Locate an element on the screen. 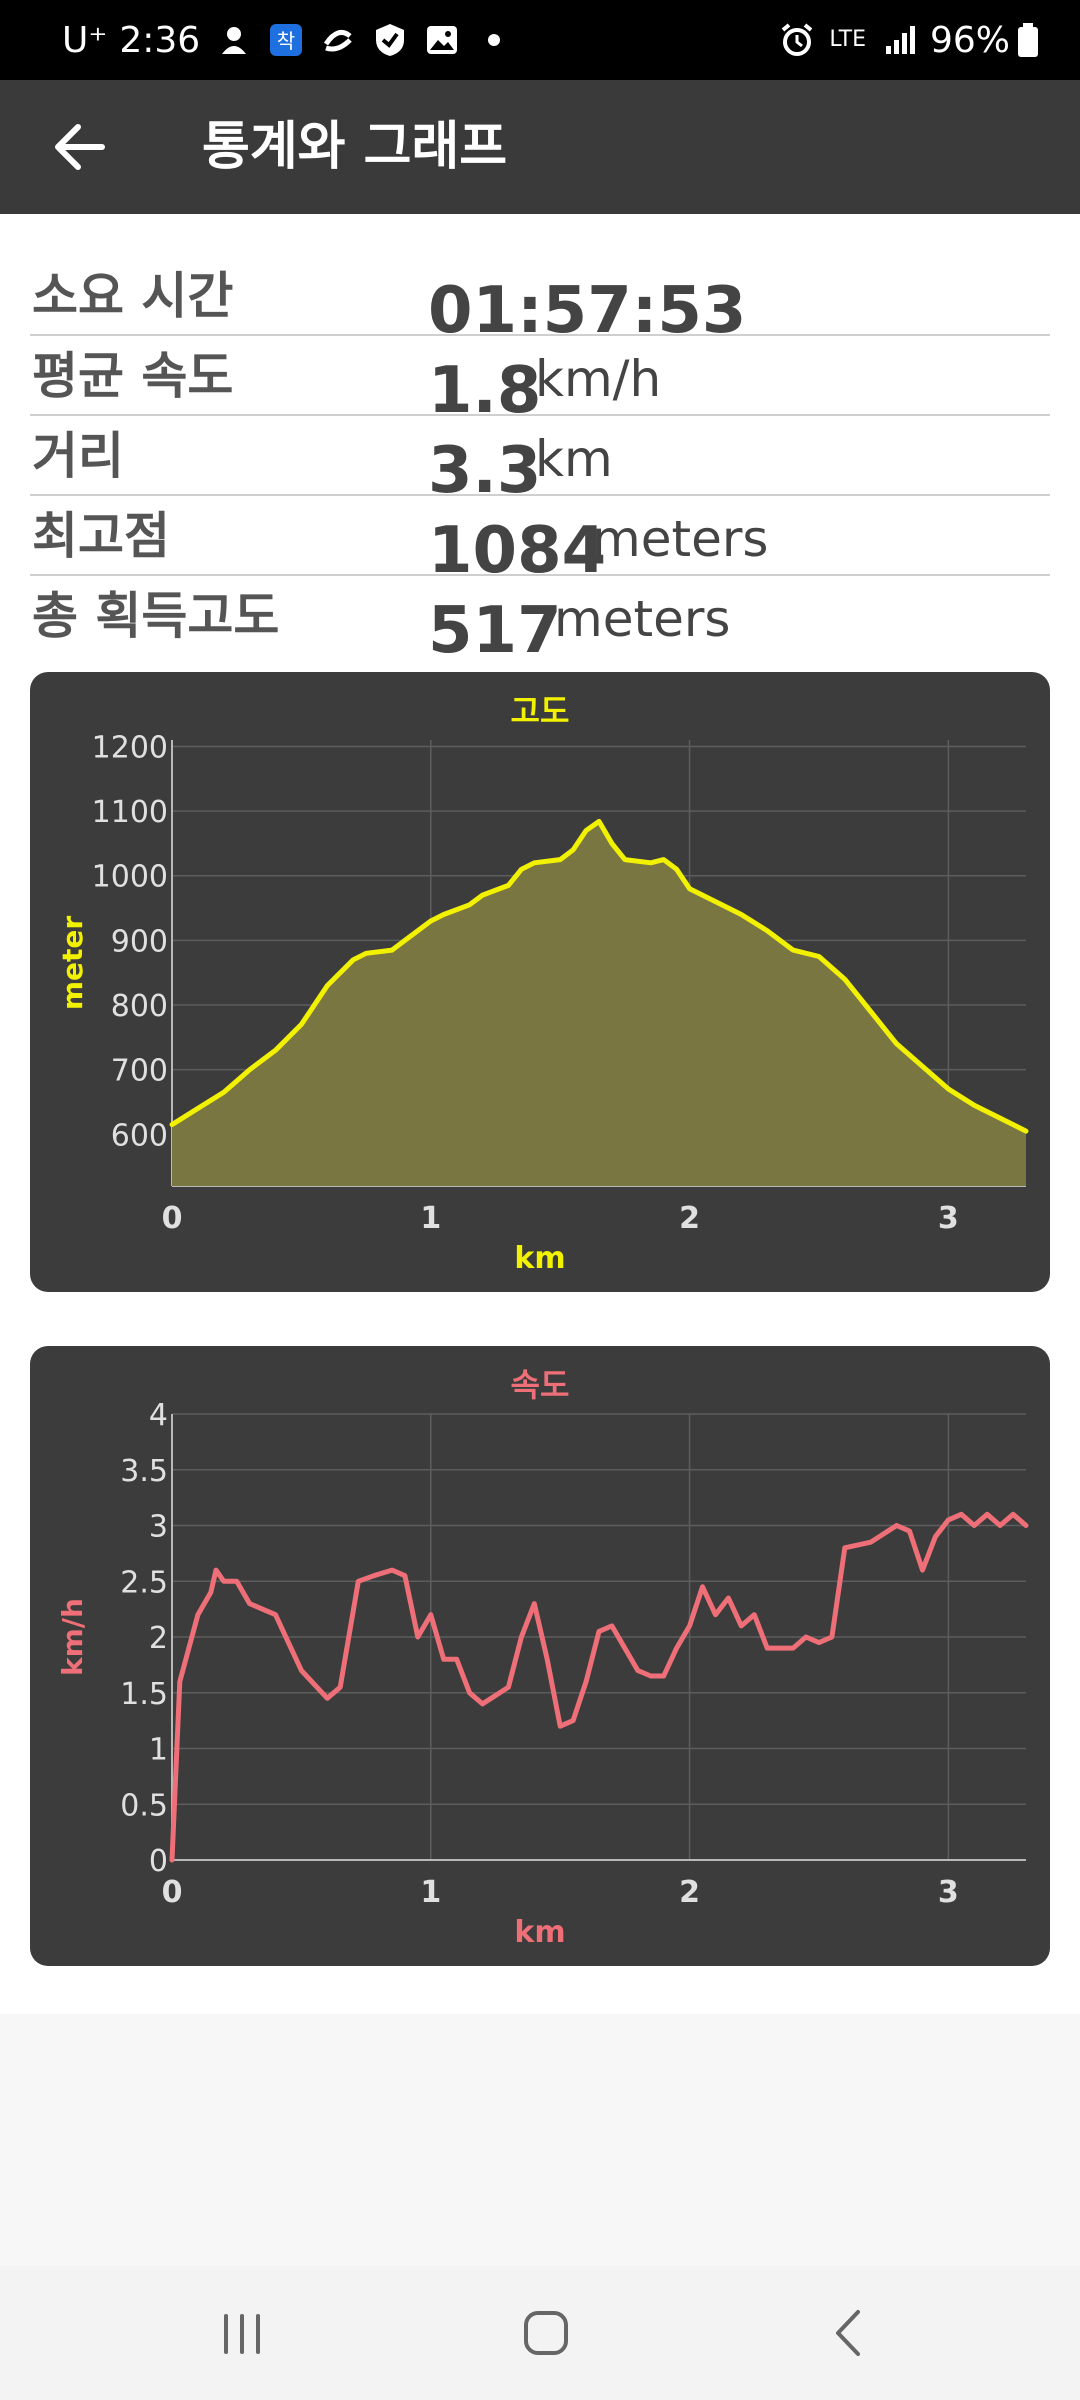 This screenshot has height=2400, width=1080. chart-title: 속도 is located at coordinates (540, 1385).